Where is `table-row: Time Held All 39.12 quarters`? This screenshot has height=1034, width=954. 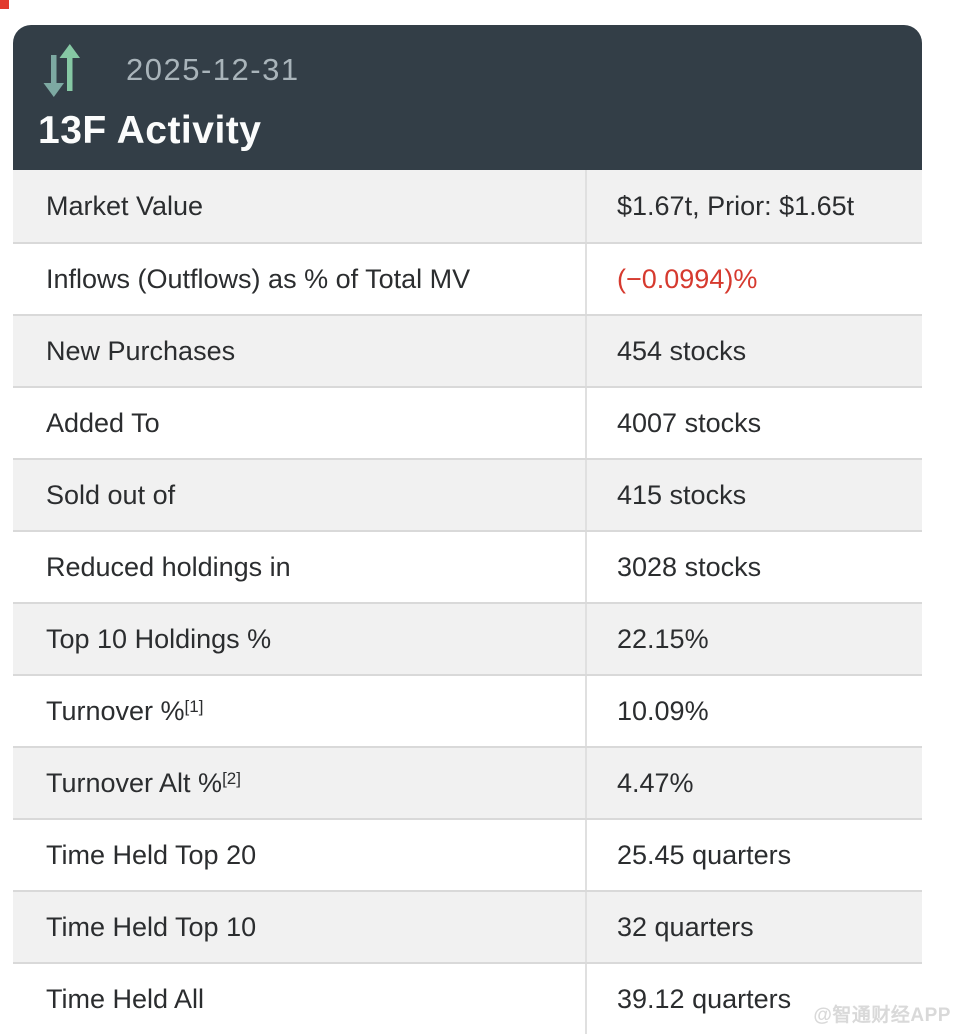 table-row: Time Held All 39.12 quarters is located at coordinates (467, 998).